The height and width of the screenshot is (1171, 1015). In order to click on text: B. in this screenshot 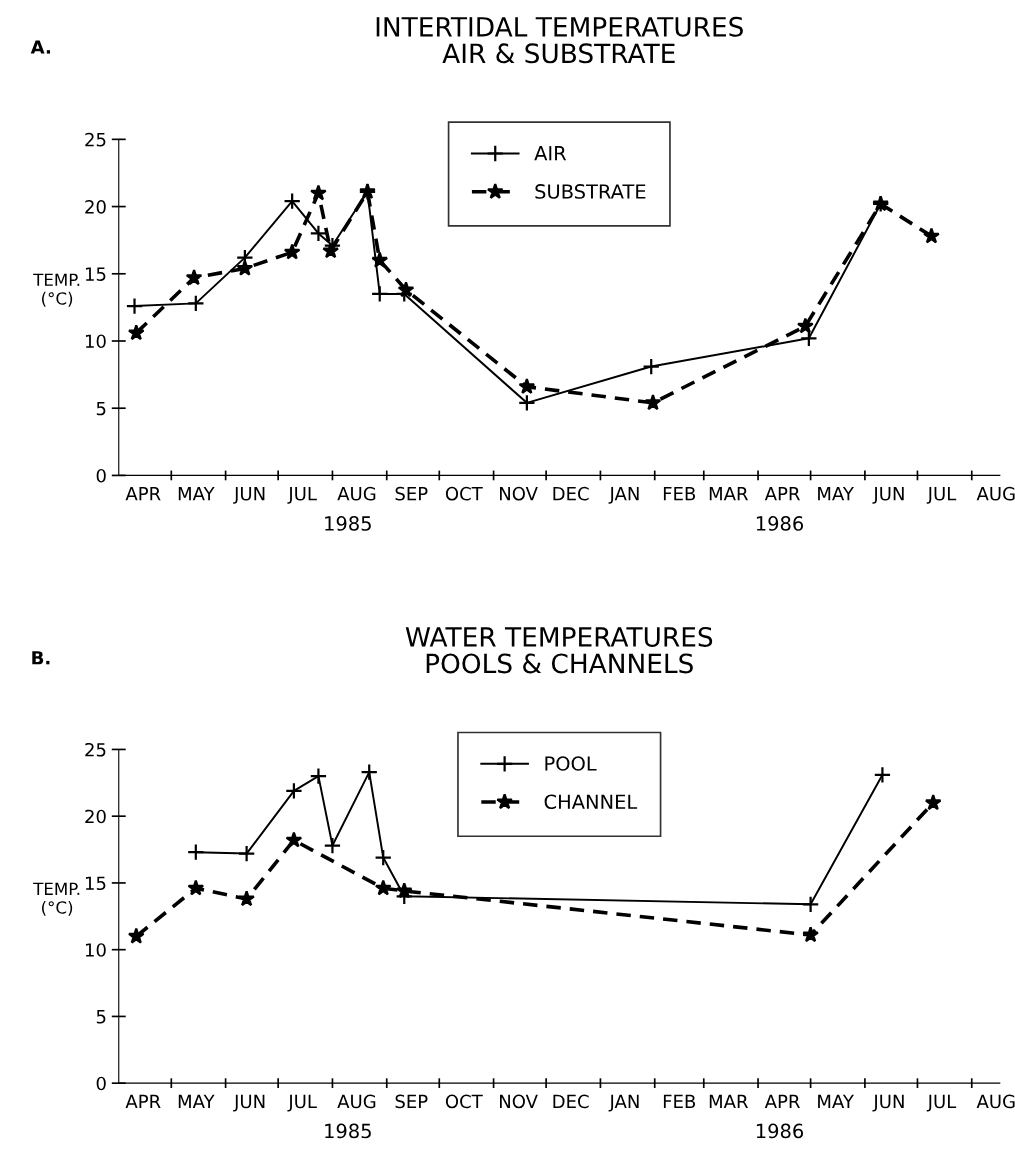, I will do `click(41, 658)`.